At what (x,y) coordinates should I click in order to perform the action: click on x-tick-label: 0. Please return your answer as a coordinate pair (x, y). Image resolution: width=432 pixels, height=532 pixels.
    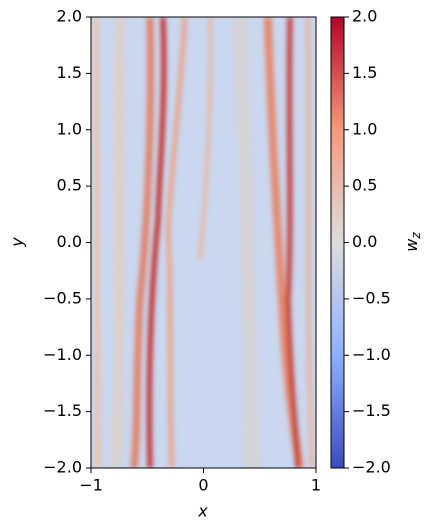
    Looking at the image, I should click on (203, 485).